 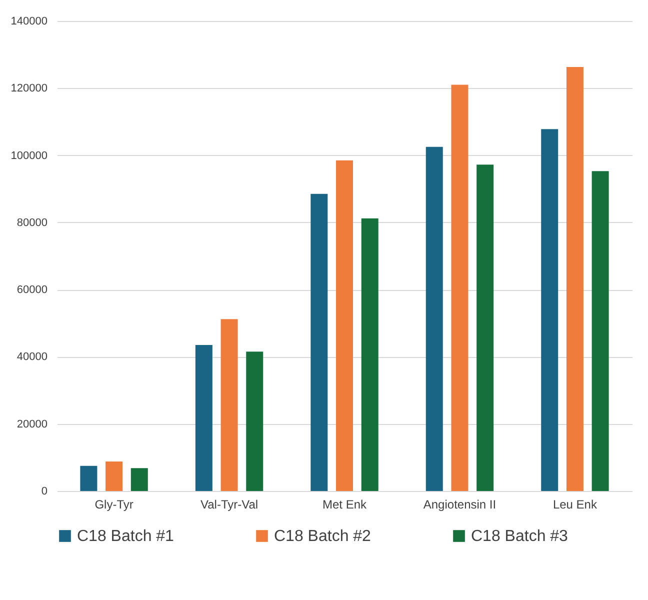 I want to click on y-tick-label: 80000, so click(x=32, y=222).